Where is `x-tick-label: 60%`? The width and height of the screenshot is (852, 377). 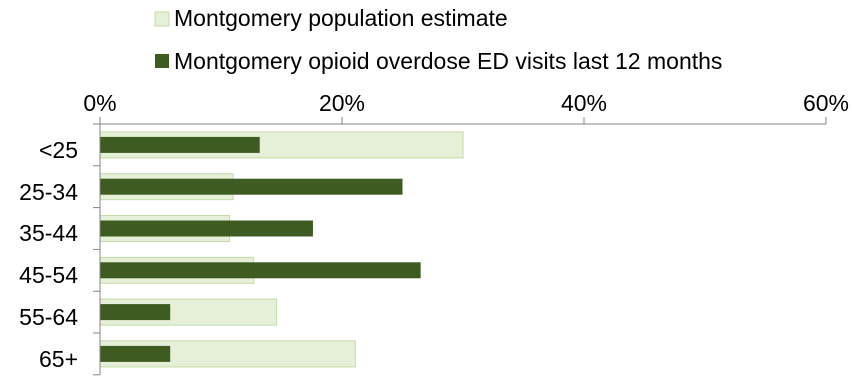
x-tick-label: 60% is located at coordinates (826, 103).